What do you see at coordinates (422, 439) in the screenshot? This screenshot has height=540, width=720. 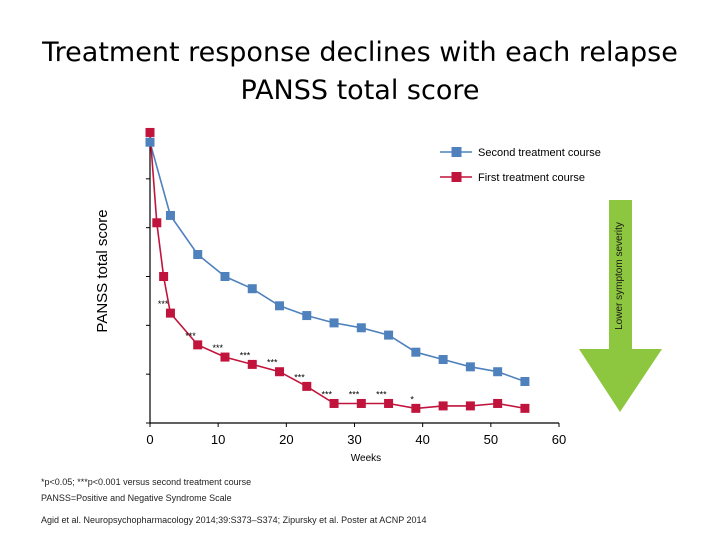 I see `x-tick-label: 40` at bounding box center [422, 439].